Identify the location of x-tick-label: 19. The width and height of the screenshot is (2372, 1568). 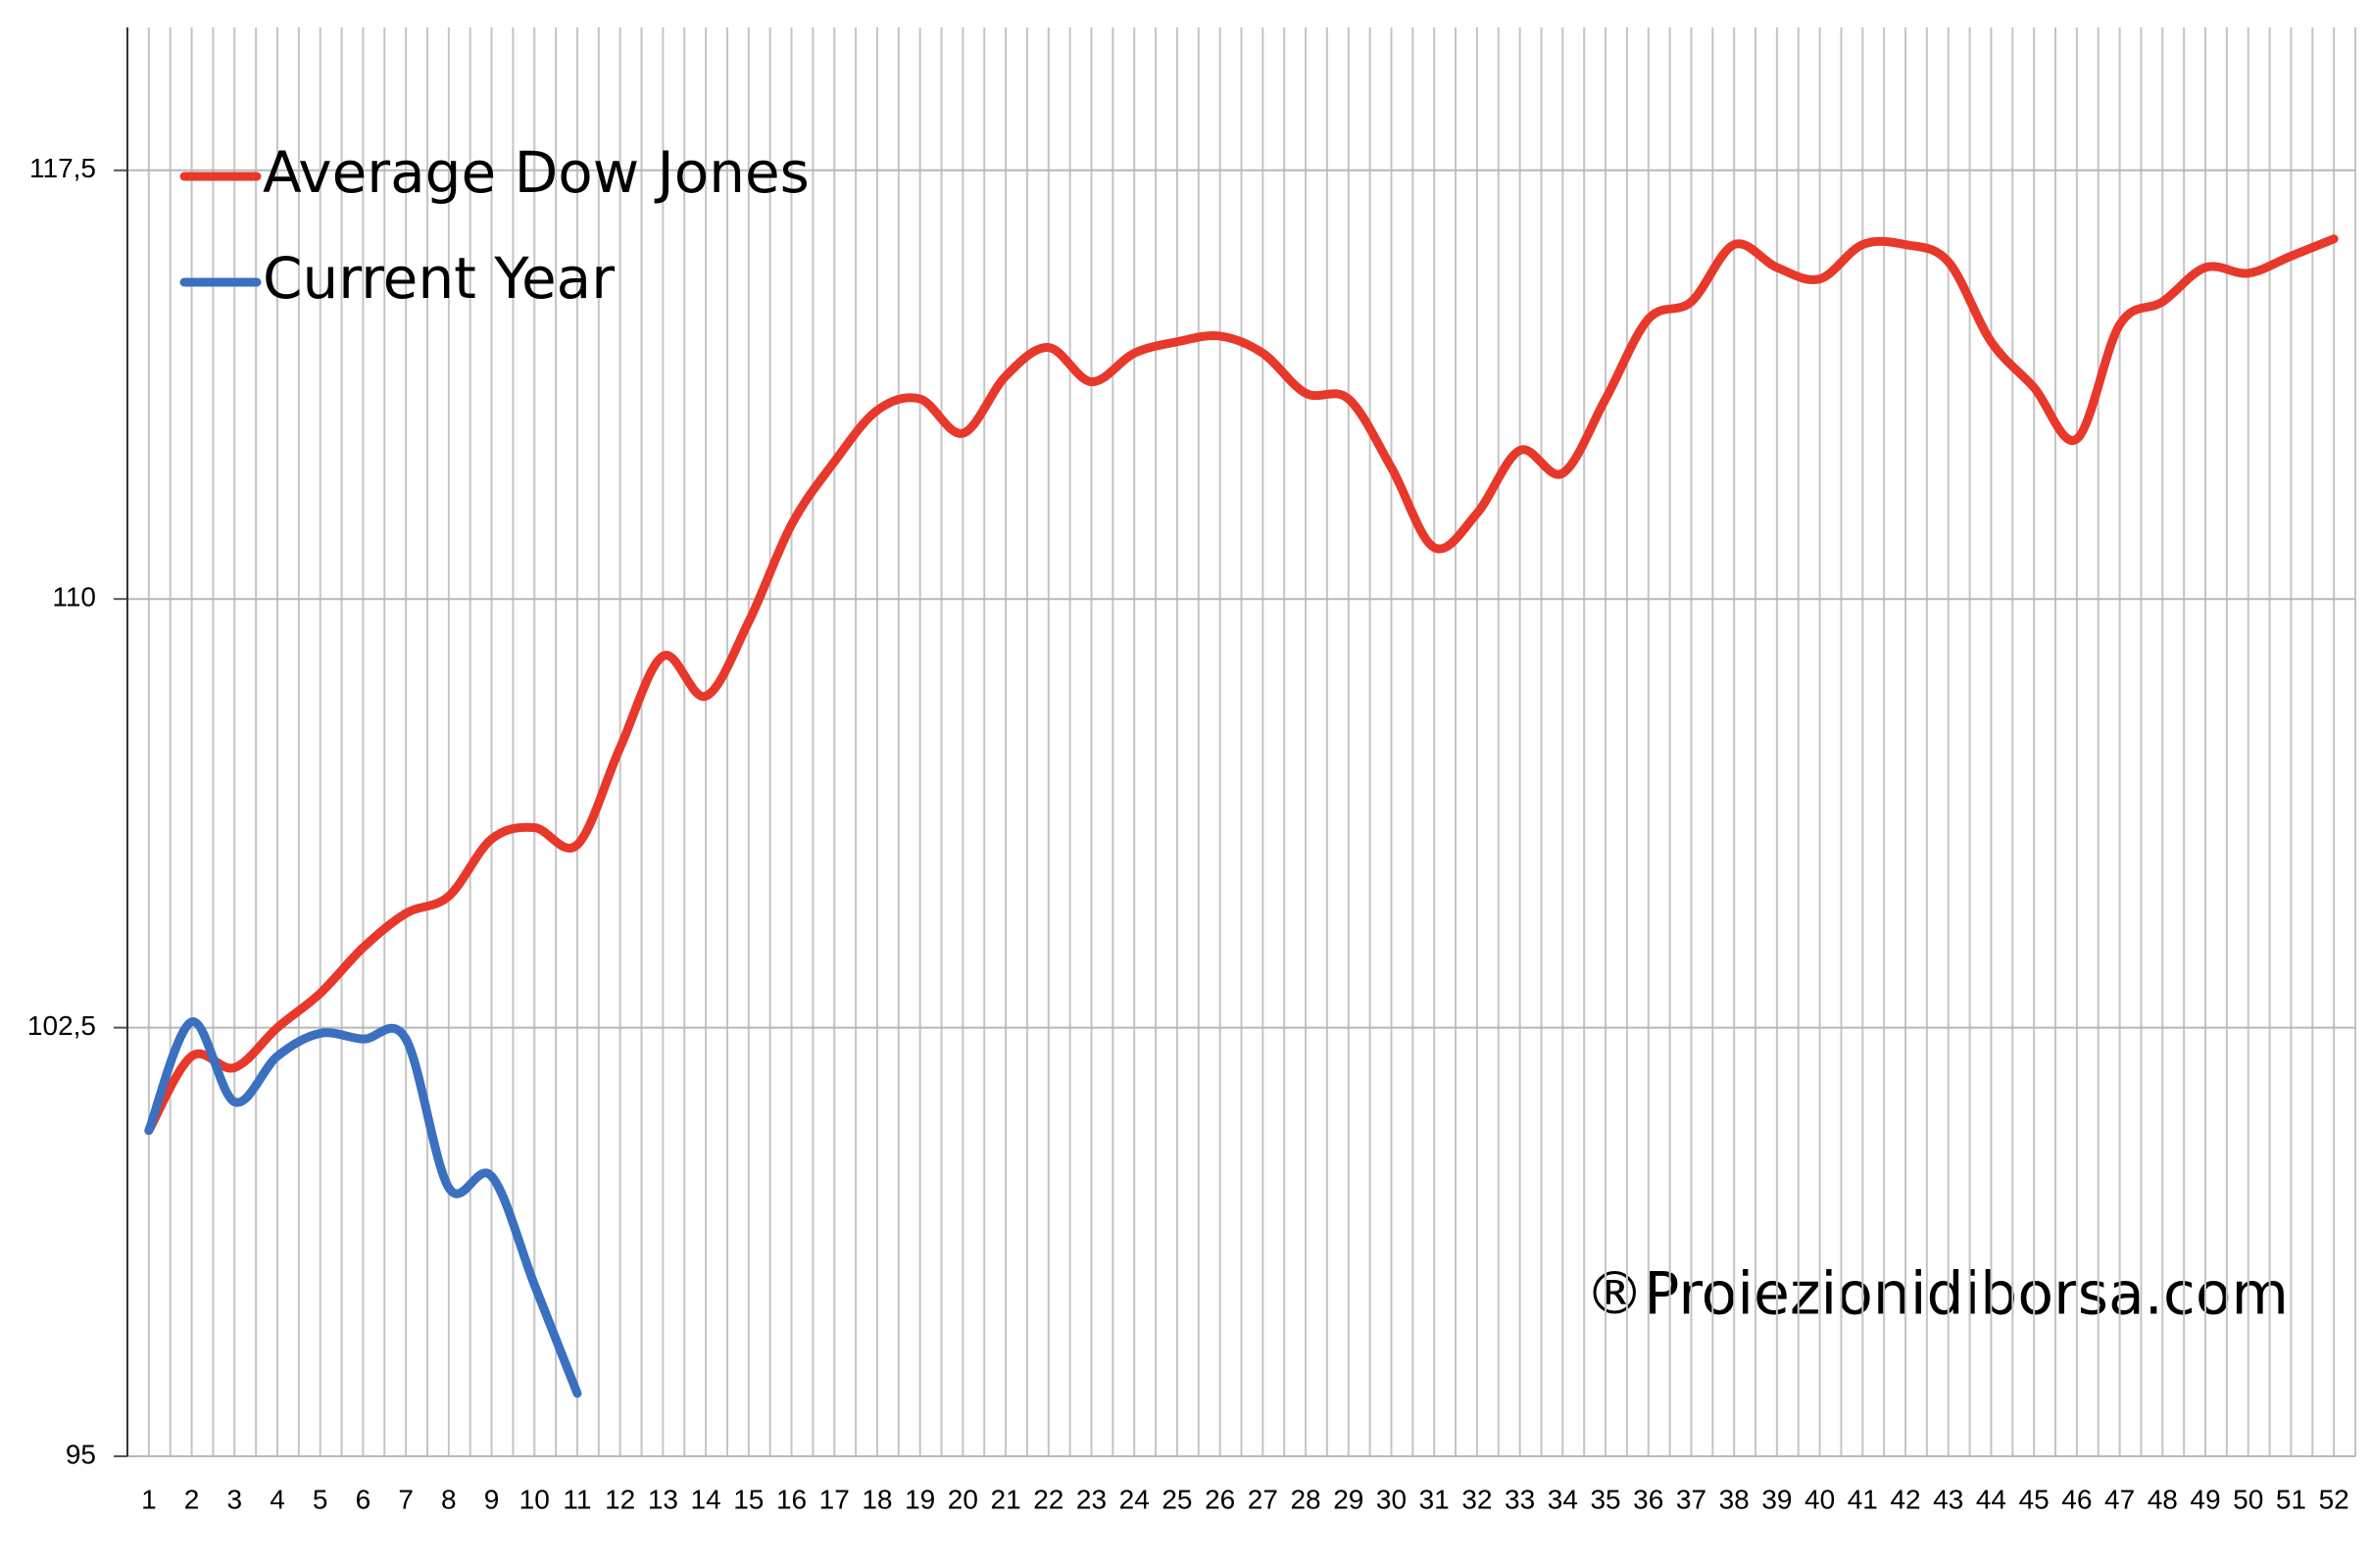
(920, 1499).